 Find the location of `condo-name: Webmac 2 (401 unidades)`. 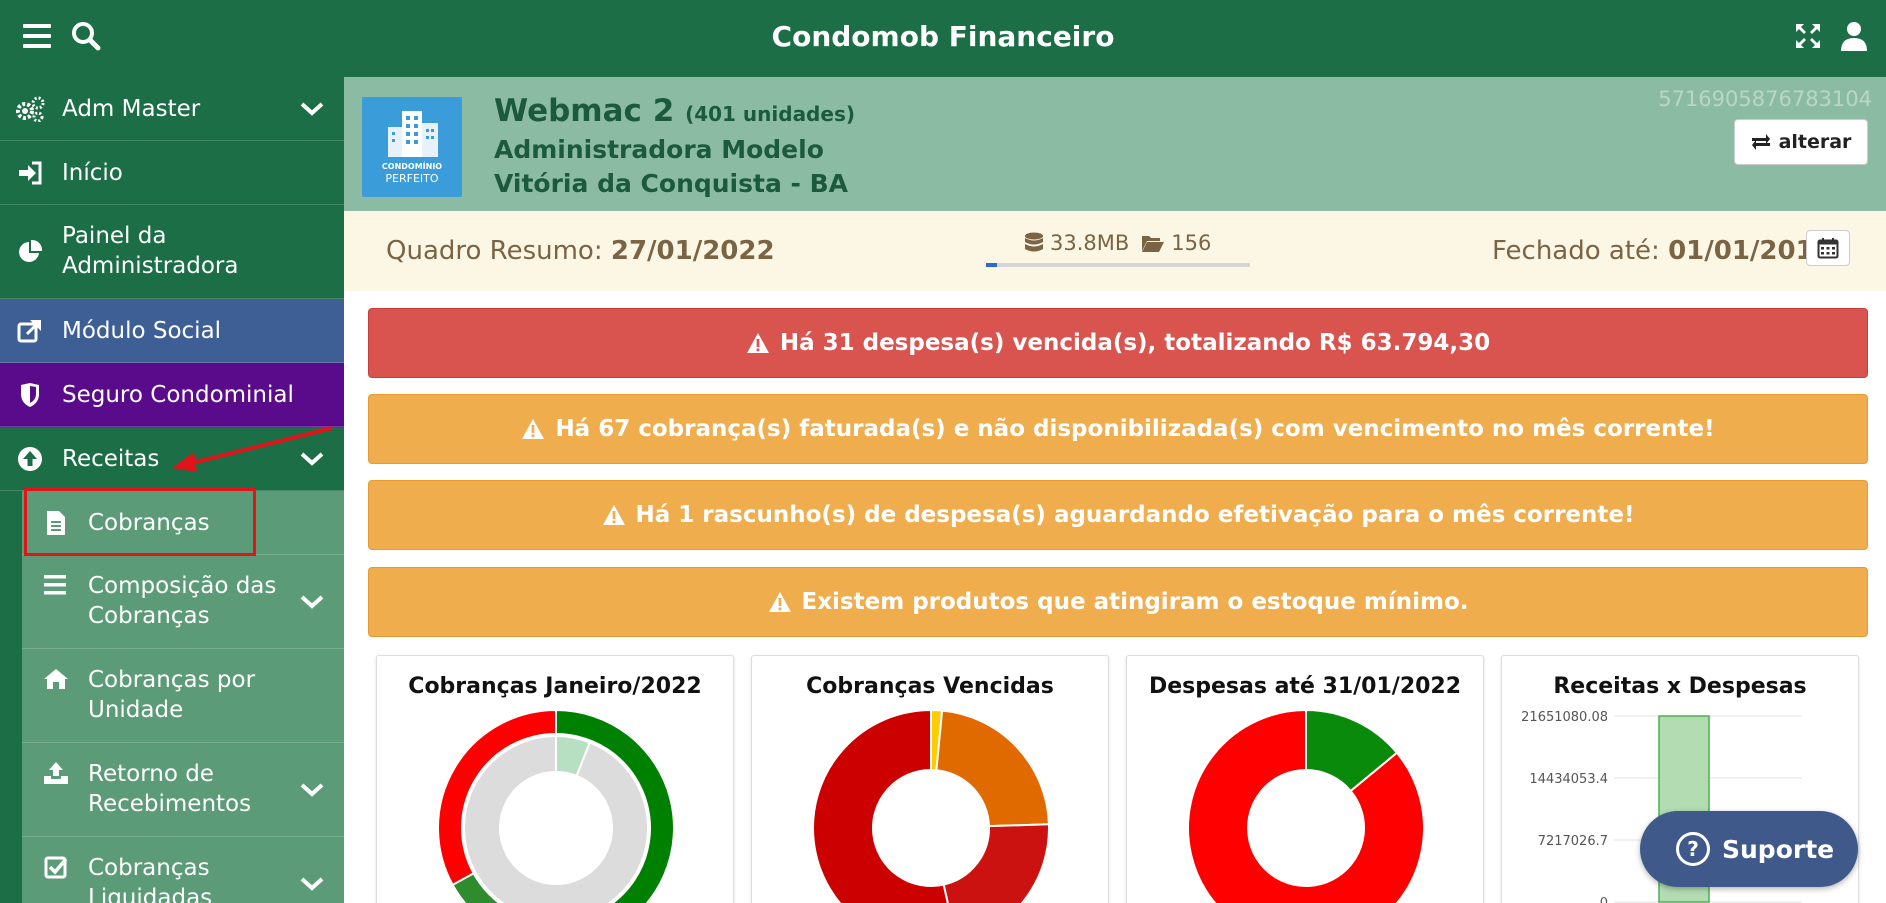

condo-name: Webmac 2 (401 unidades) is located at coordinates (674, 111).